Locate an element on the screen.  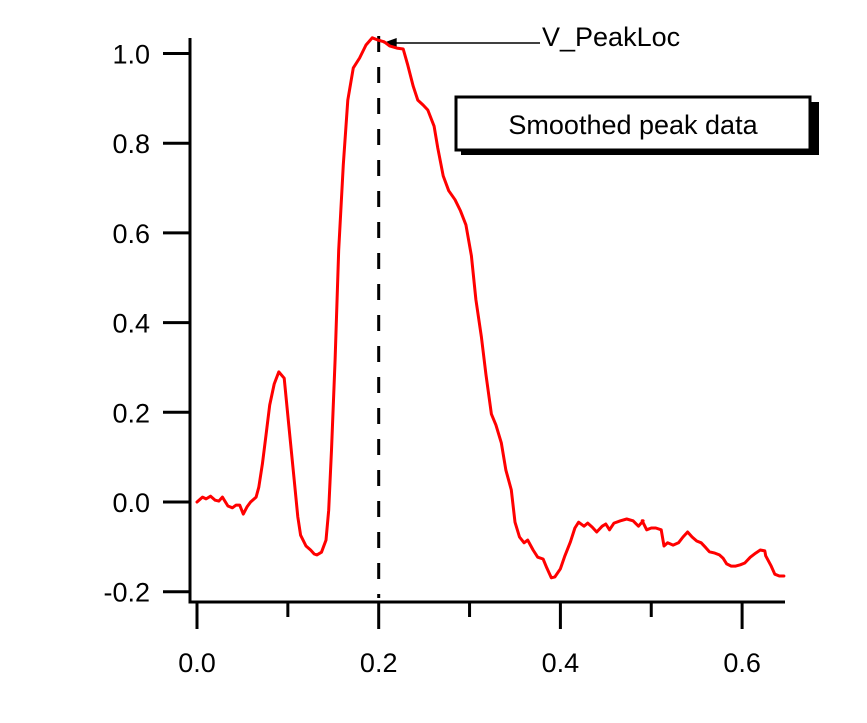
x-tick-label: 0.6 is located at coordinates (742, 663).